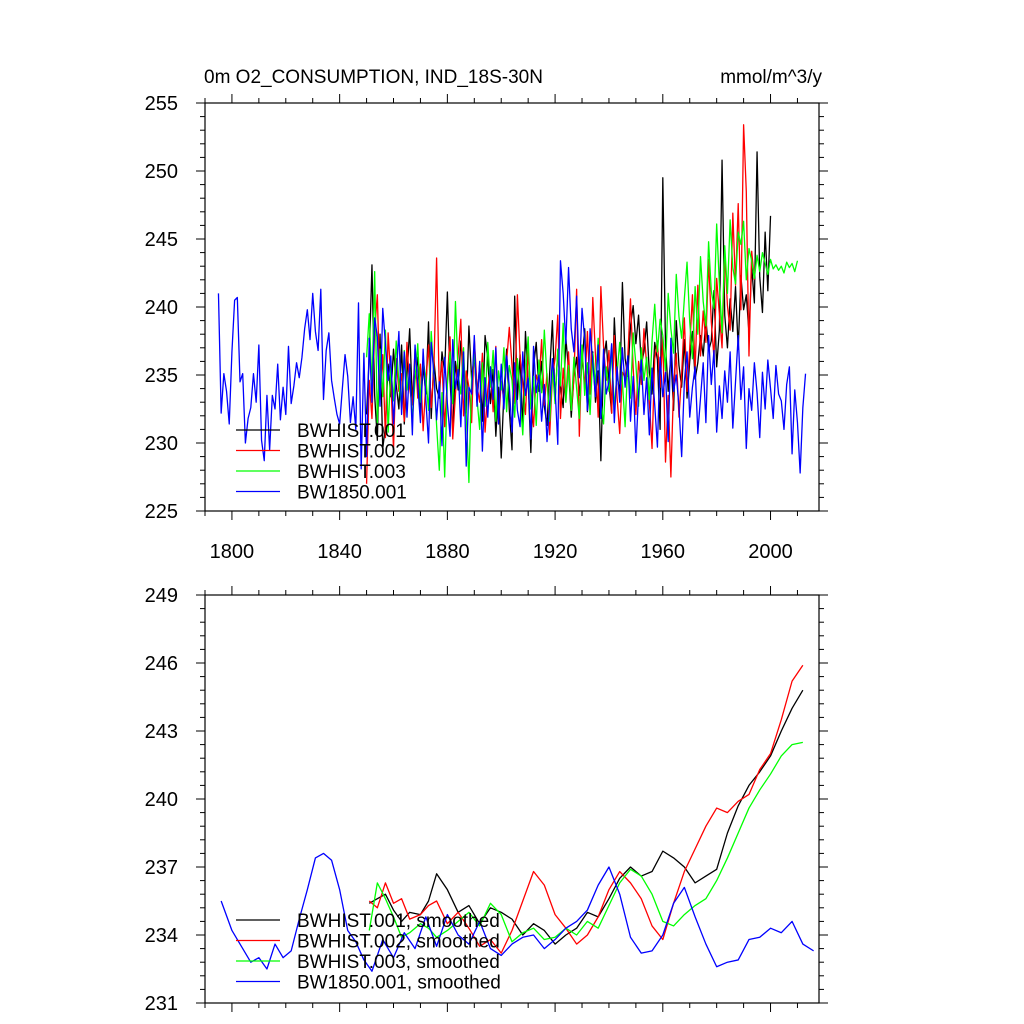 Image resolution: width=1024 pixels, height=1024 pixels. What do you see at coordinates (555, 552) in the screenshot?
I see `top-chart-xtick-label: 1920` at bounding box center [555, 552].